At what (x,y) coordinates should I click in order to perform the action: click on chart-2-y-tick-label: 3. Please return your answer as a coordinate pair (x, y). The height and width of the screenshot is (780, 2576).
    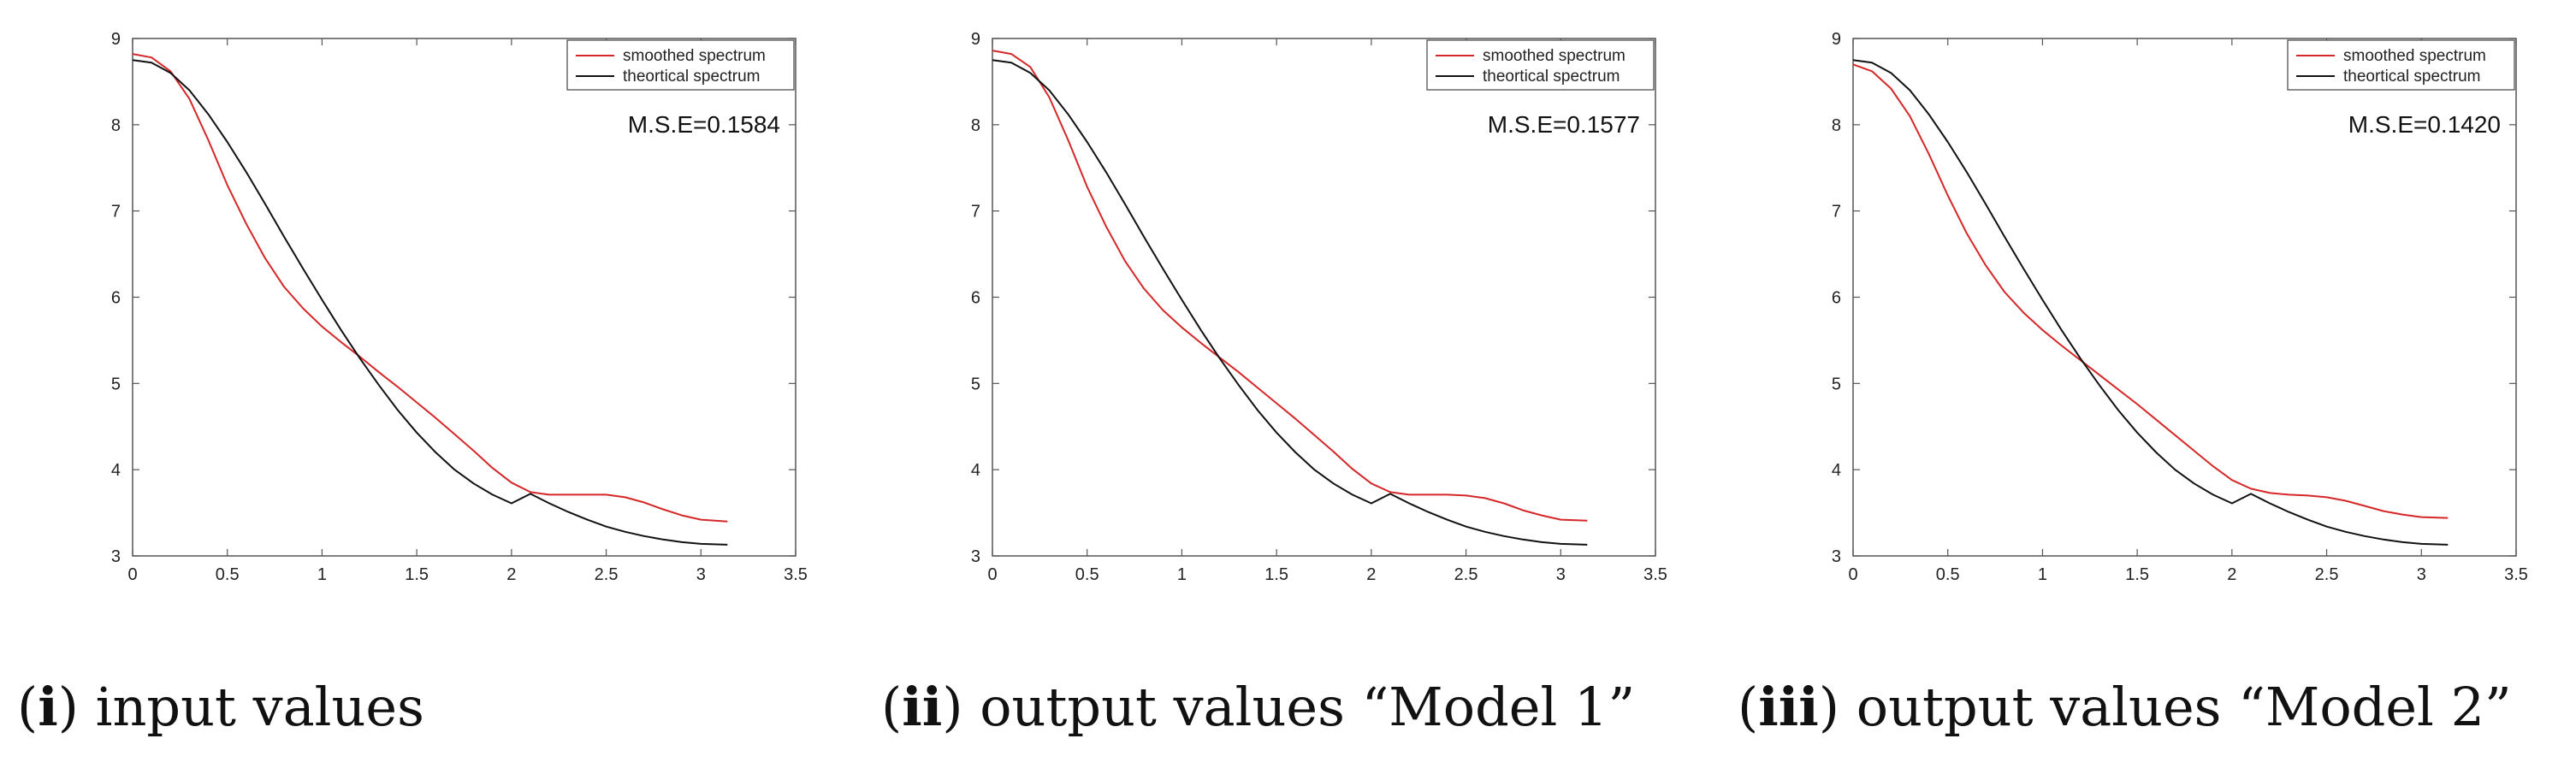
    Looking at the image, I should click on (976, 556).